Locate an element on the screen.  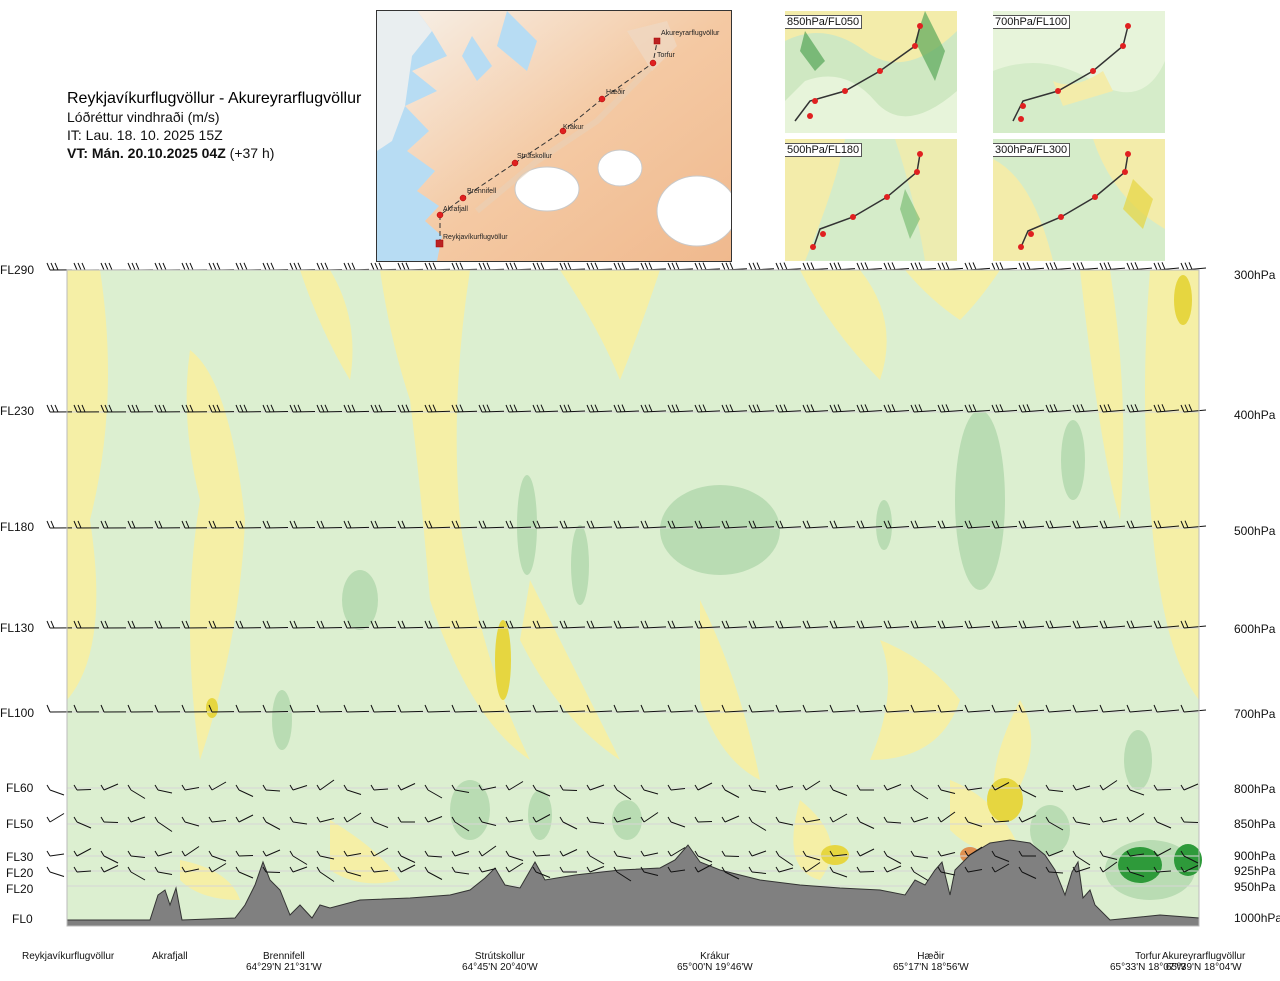
thumbnail-850hpa: 850hPa/FL050 is located at coordinates (871, 72).